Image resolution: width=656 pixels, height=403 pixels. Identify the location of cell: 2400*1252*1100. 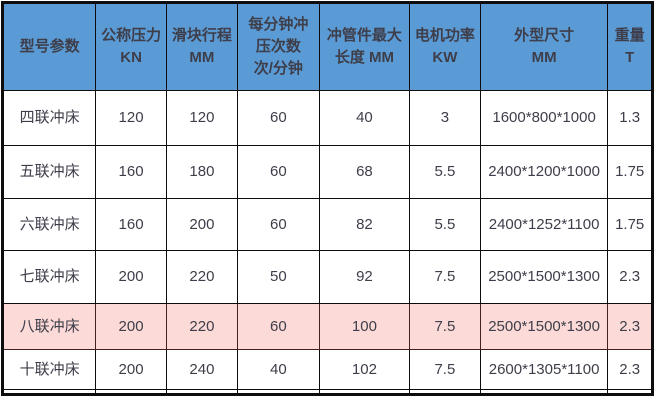
(544, 224).